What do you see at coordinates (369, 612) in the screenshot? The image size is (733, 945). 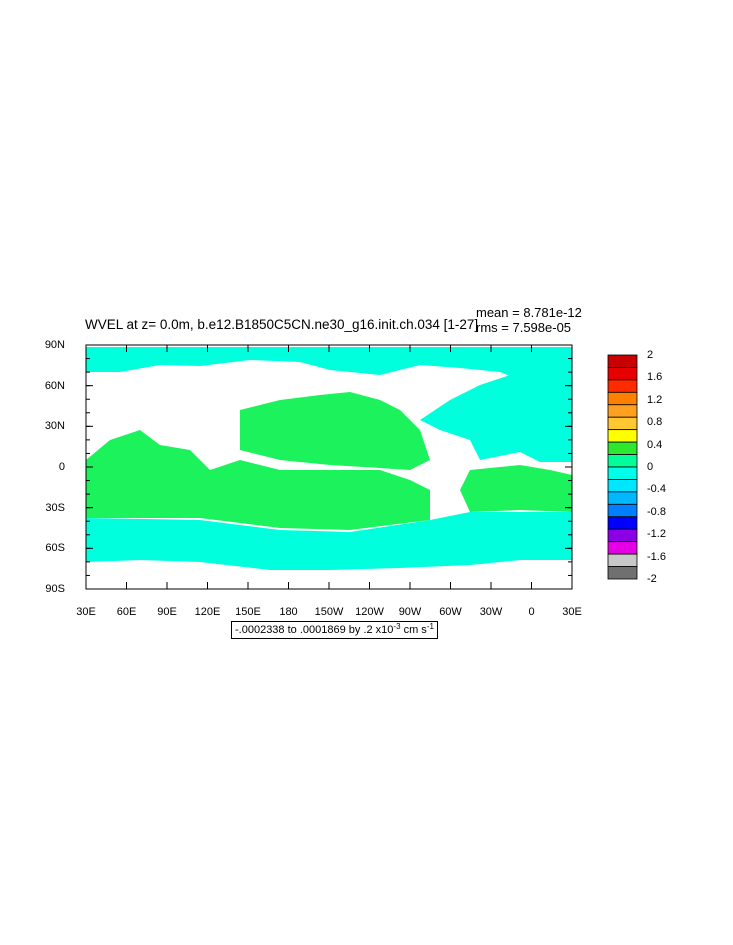 I see `lon-label: 120W` at bounding box center [369, 612].